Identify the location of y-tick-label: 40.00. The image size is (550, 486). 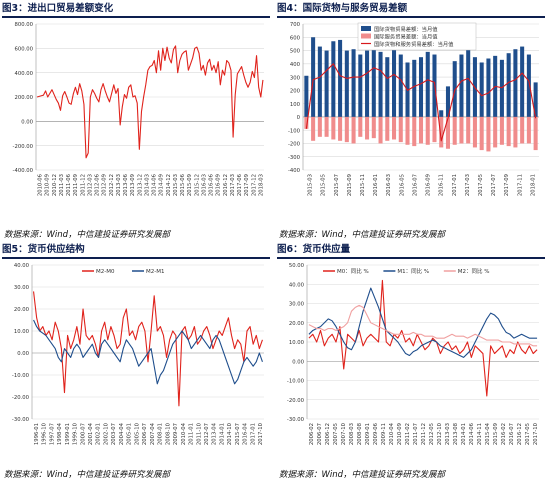
(22, 266).